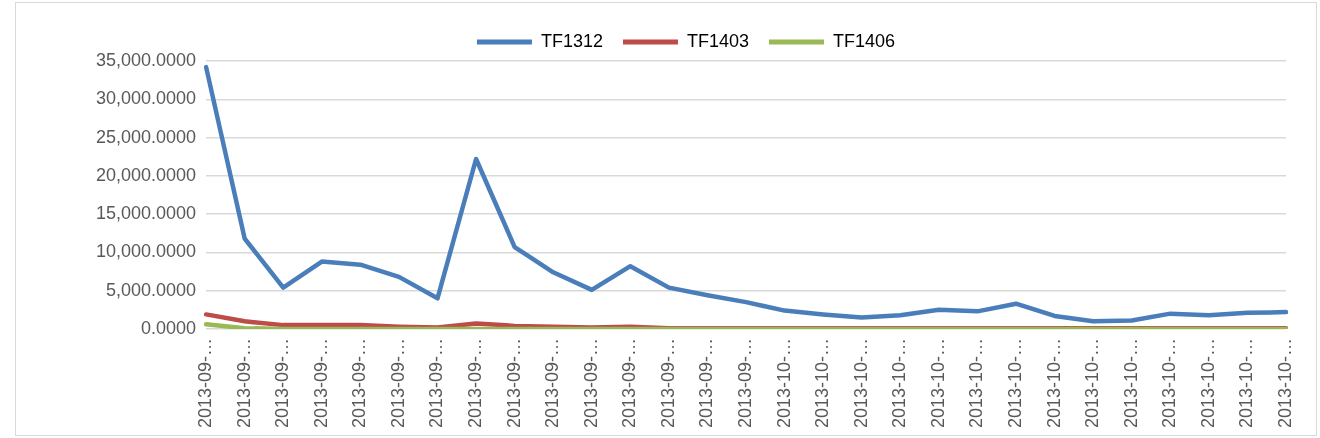  I want to click on legend-label: TF1406, so click(864, 40).